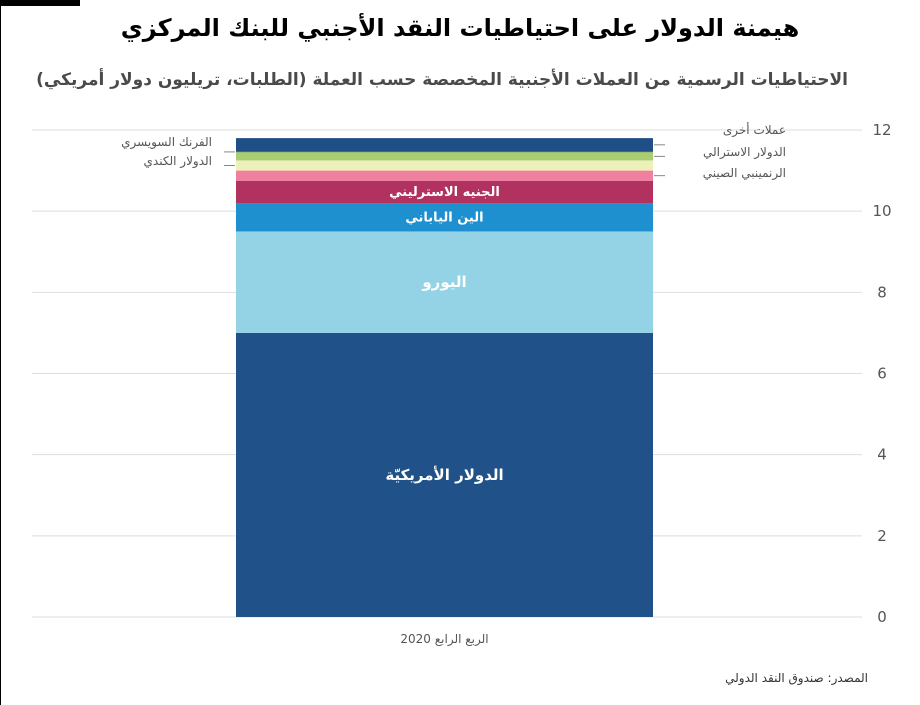 This screenshot has width=920, height=705. Describe the element at coordinates (881, 211) in the screenshot. I see `y-tick-label: 10` at that location.